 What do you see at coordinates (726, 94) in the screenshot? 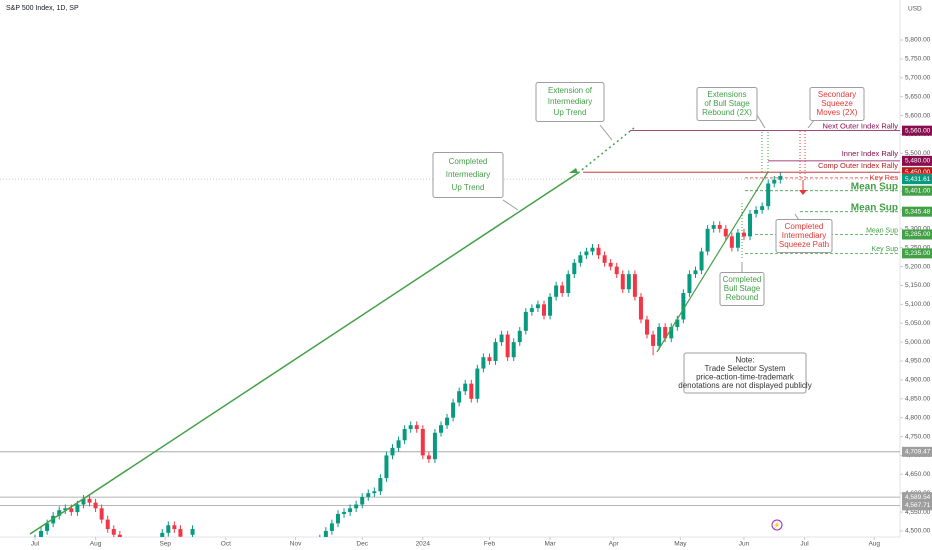
I see `callout-text: Extensions` at bounding box center [726, 94].